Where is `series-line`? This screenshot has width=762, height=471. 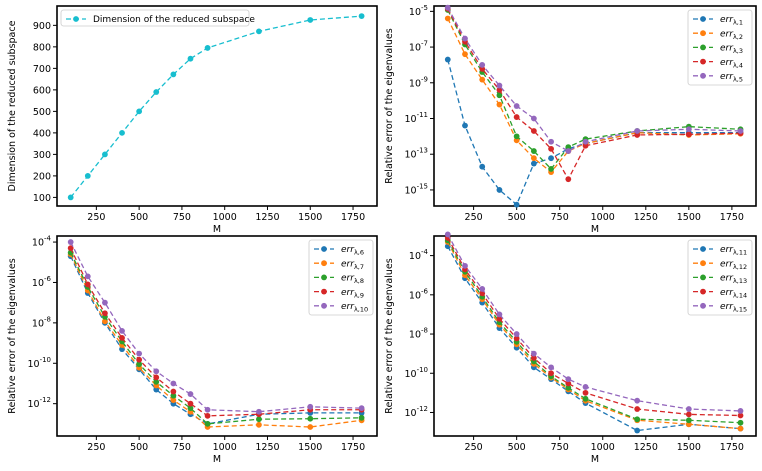 series-line is located at coordinates (594, 89).